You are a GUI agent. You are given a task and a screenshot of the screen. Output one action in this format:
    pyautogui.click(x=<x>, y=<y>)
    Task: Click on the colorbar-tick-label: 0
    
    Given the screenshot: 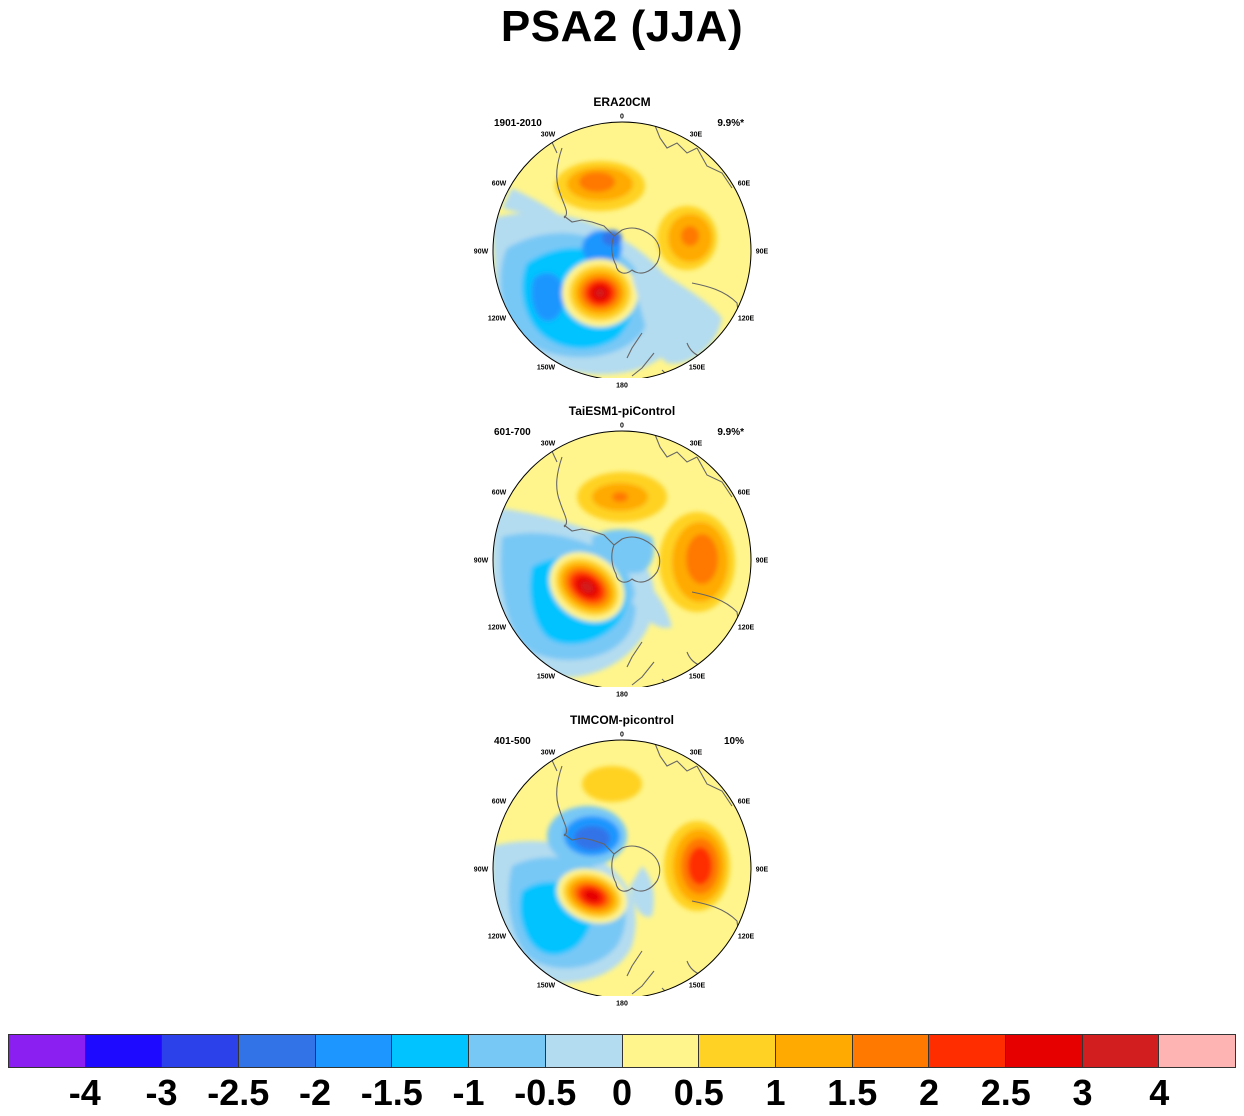 What is the action you would take?
    pyautogui.click(x=622, y=1092)
    